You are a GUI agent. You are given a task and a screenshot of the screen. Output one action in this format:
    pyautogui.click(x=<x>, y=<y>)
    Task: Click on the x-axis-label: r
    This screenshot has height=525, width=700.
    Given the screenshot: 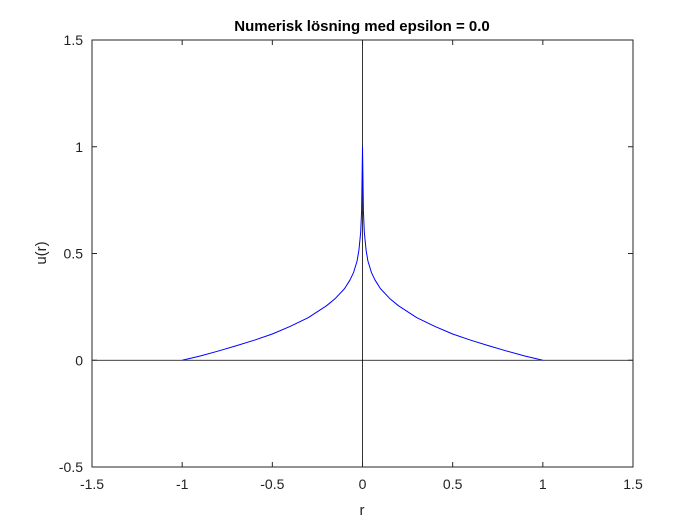 What is the action you would take?
    pyautogui.click(x=362, y=510)
    